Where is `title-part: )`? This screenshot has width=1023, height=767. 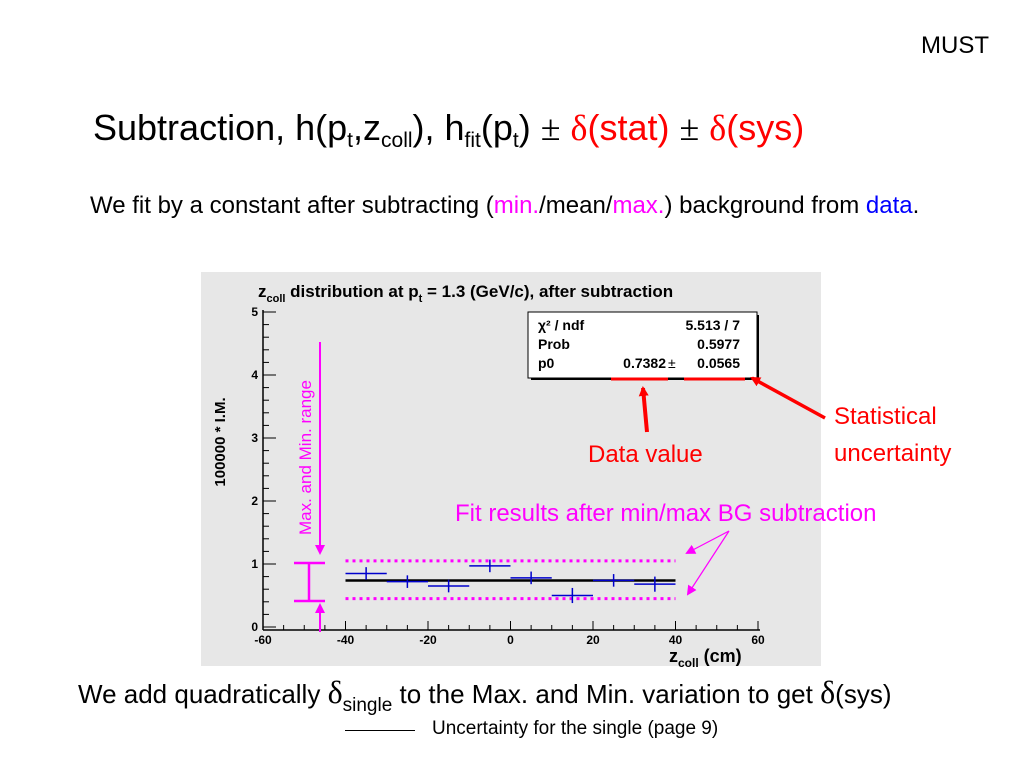
title-part: ) is located at coordinates (529, 127).